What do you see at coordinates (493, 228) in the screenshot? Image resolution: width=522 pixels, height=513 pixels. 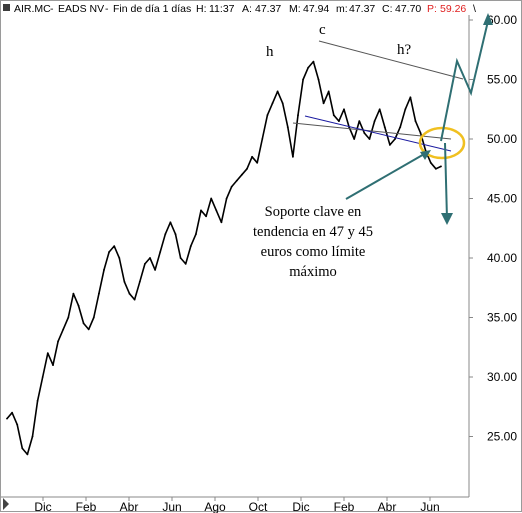 I see `y-tick-labels: 25.00 30.00 35.00 40.00 45.00 50.00 55.00 60.00` at bounding box center [493, 228].